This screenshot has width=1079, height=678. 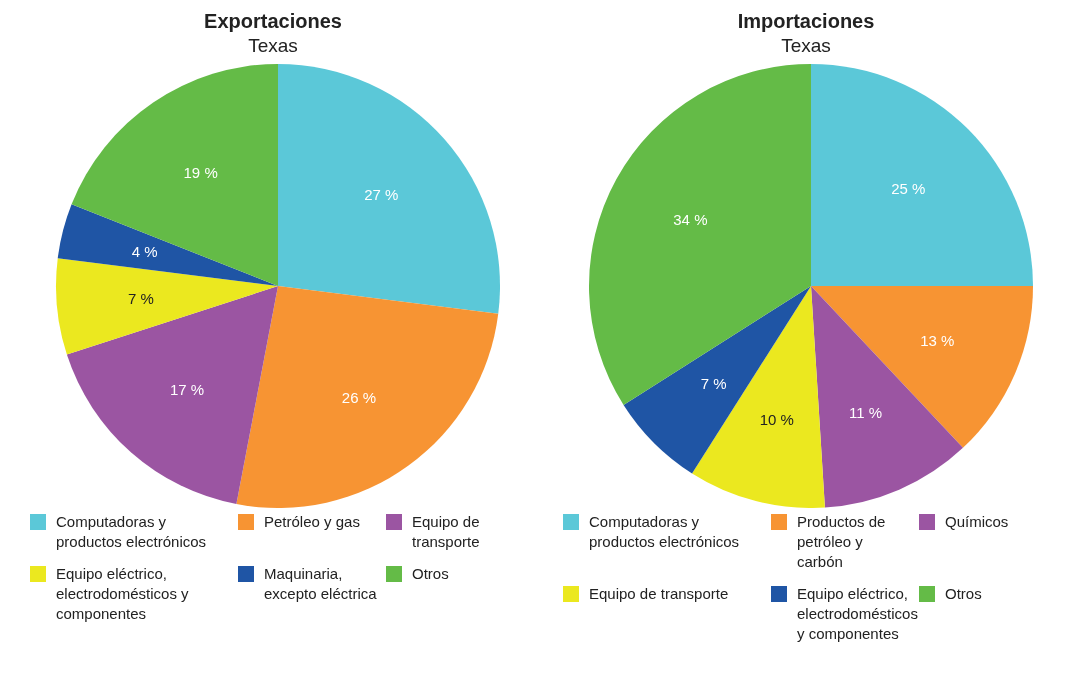 I want to click on legend-label: Petróleo y gas, so click(x=312, y=522).